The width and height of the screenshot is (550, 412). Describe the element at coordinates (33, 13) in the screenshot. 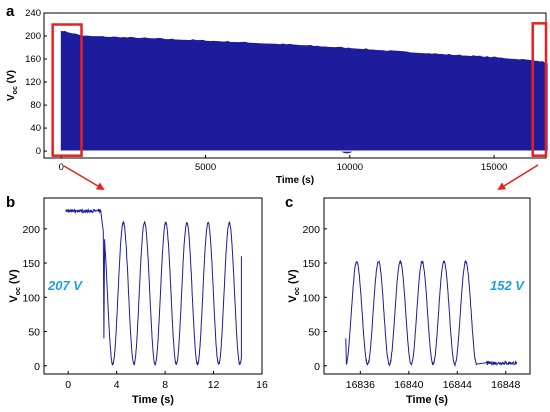

I see `y-tick-label-a: 240` at that location.